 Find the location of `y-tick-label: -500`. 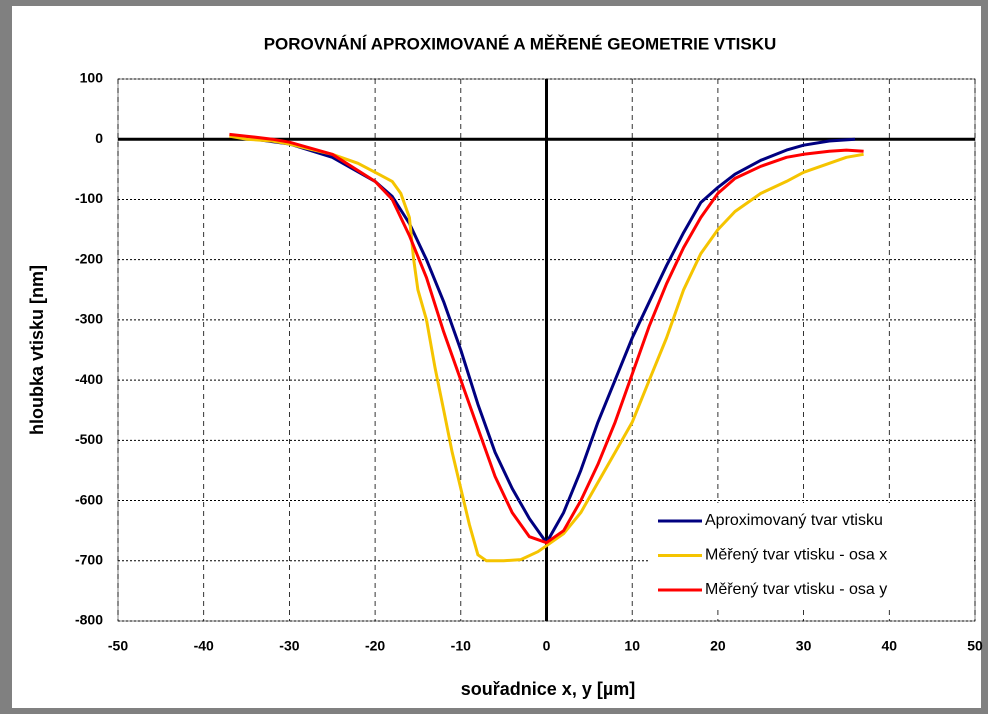

y-tick-label: -500 is located at coordinates (89, 439).